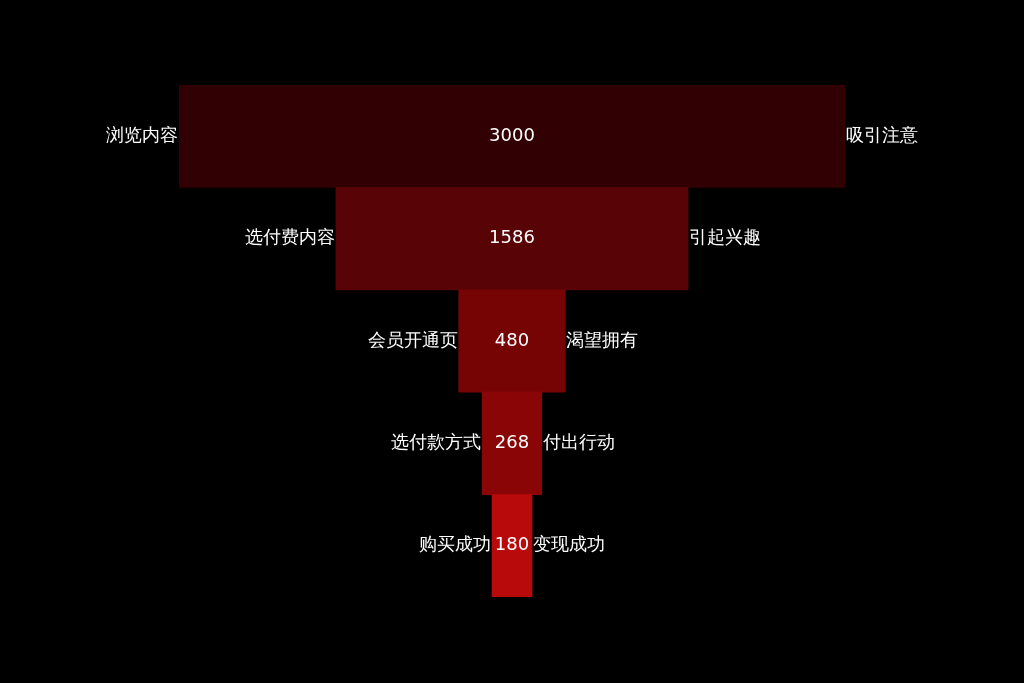 The image size is (1024, 683). Describe the element at coordinates (142, 134) in the screenshot. I see `category-label: 浏览内容` at that location.